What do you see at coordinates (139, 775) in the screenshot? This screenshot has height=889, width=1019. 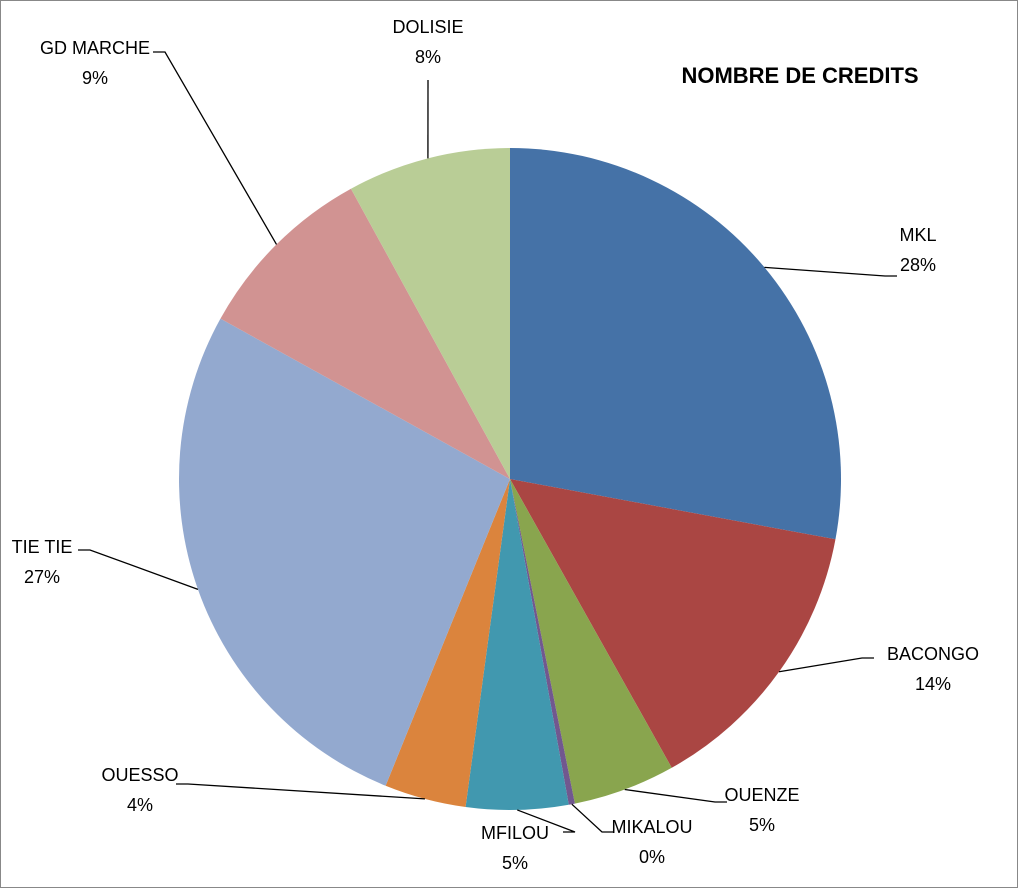 I see `slice-label: OUESSO` at bounding box center [139, 775].